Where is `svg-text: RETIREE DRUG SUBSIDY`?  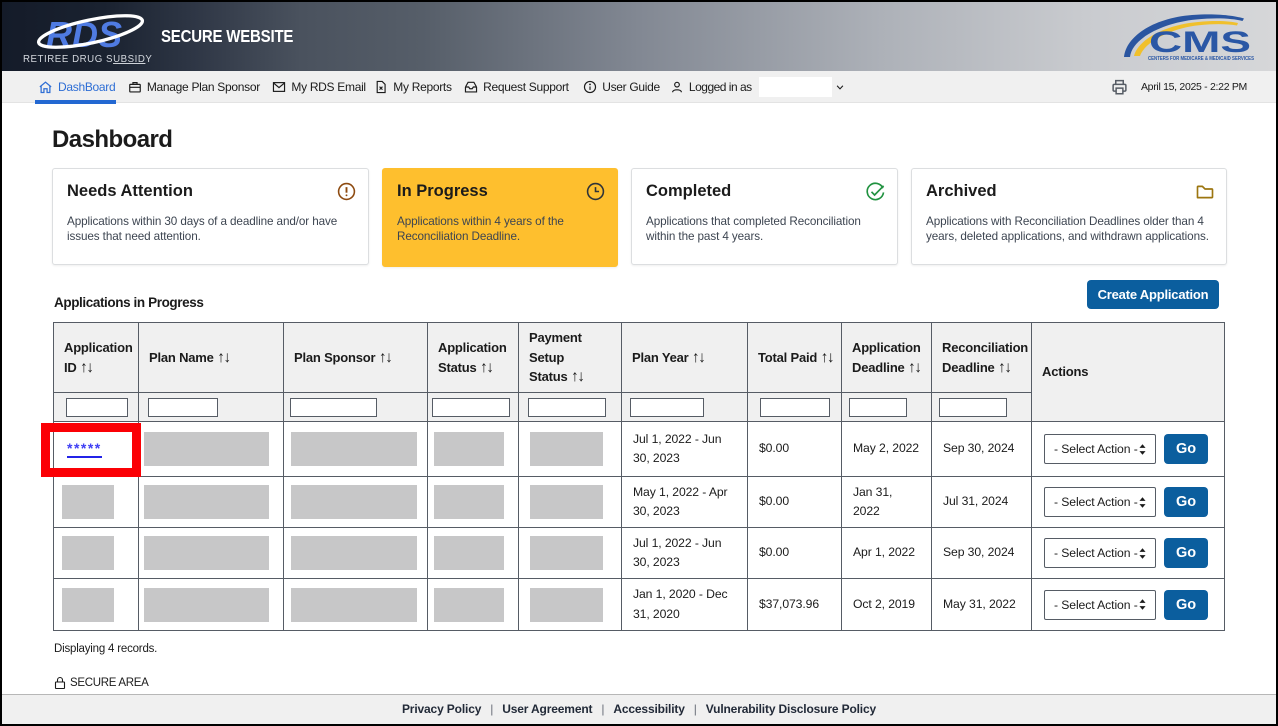
svg-text: RETIREE DRUG SUBSIDY is located at coordinates (87, 59).